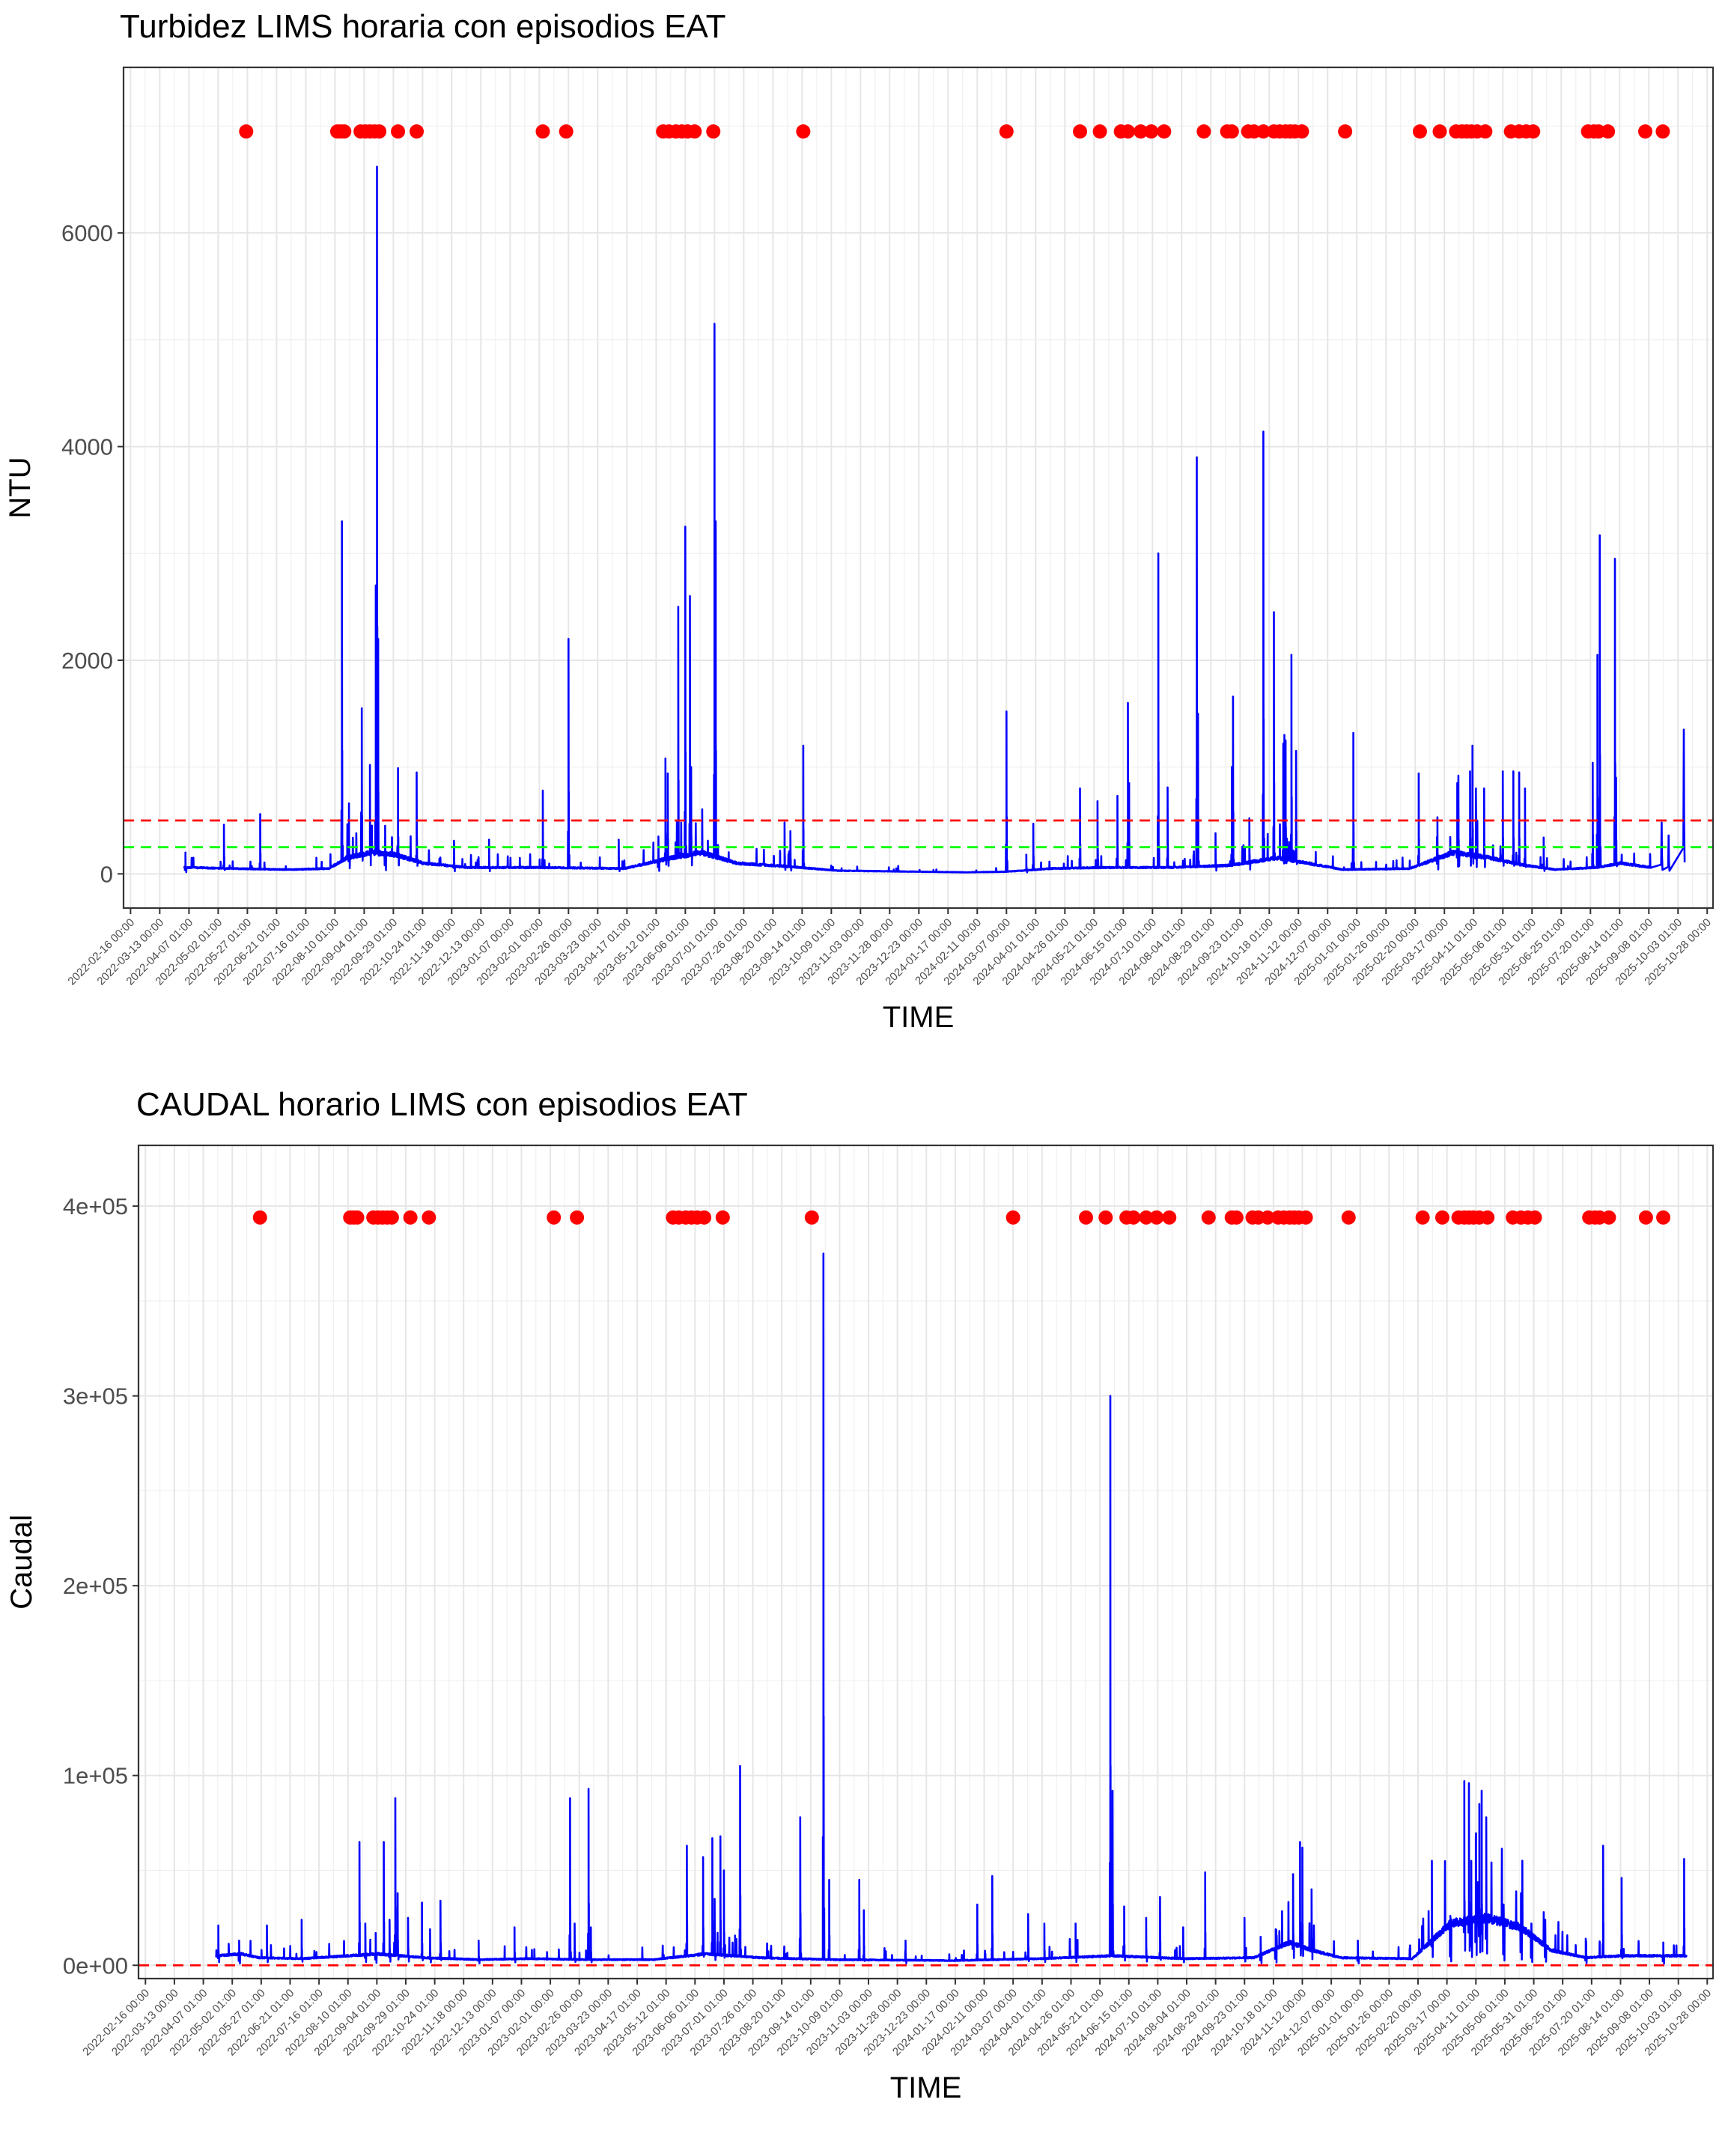 The width and height of the screenshot is (1725, 2156). I want to click on chart-title: CAUDAL horario LIMS con episodios EAT, so click(442, 1104).